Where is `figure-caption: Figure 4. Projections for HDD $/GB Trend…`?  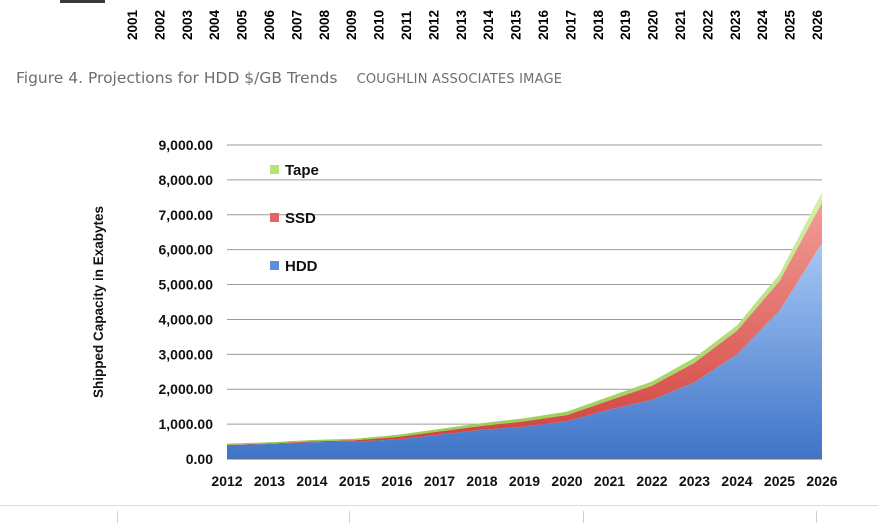
figure-caption: Figure 4. Projections for HDD $/GB Trend… is located at coordinates (289, 77).